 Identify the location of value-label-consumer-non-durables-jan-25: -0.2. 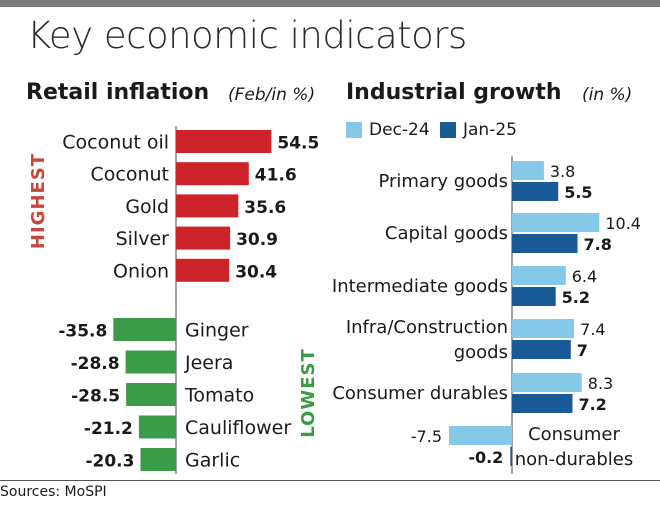
(485, 457).